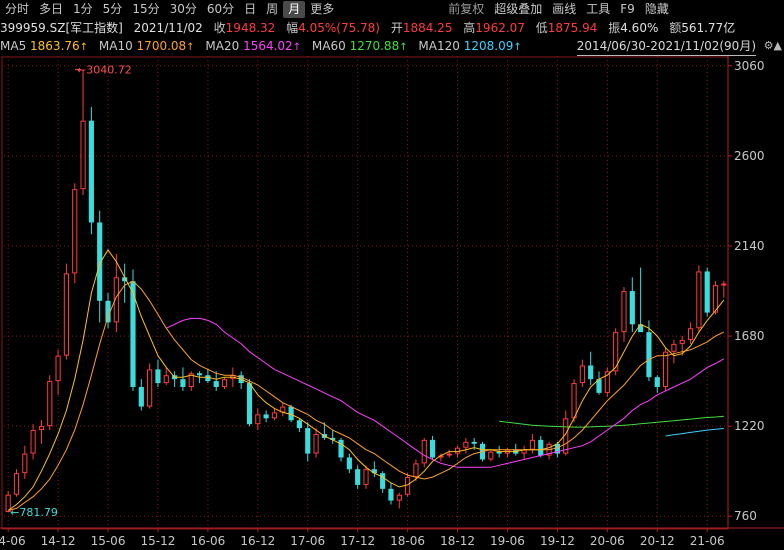 The width and height of the screenshot is (784, 550). Describe the element at coordinates (292, 28) in the screenshot. I see `change-label: 幅` at that location.